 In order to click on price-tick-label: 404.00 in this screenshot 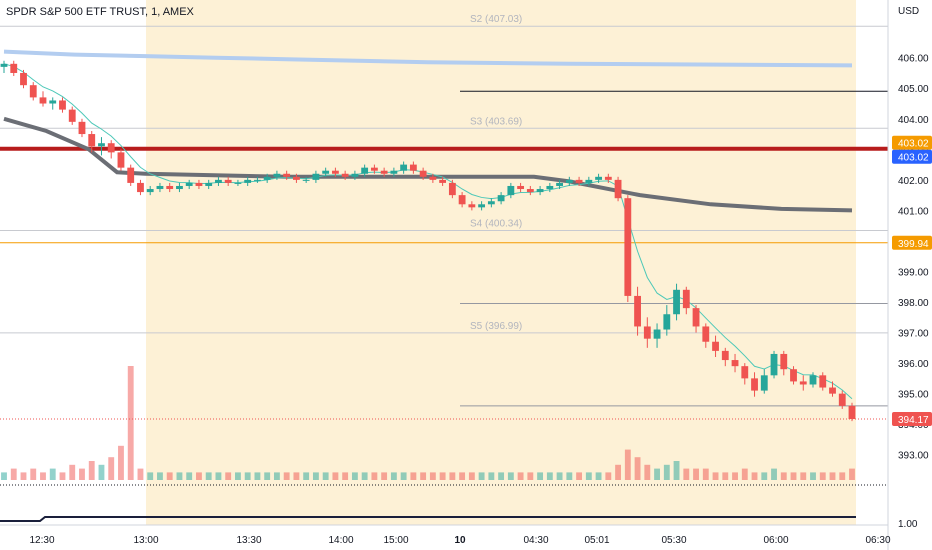, I will do `click(913, 120)`.